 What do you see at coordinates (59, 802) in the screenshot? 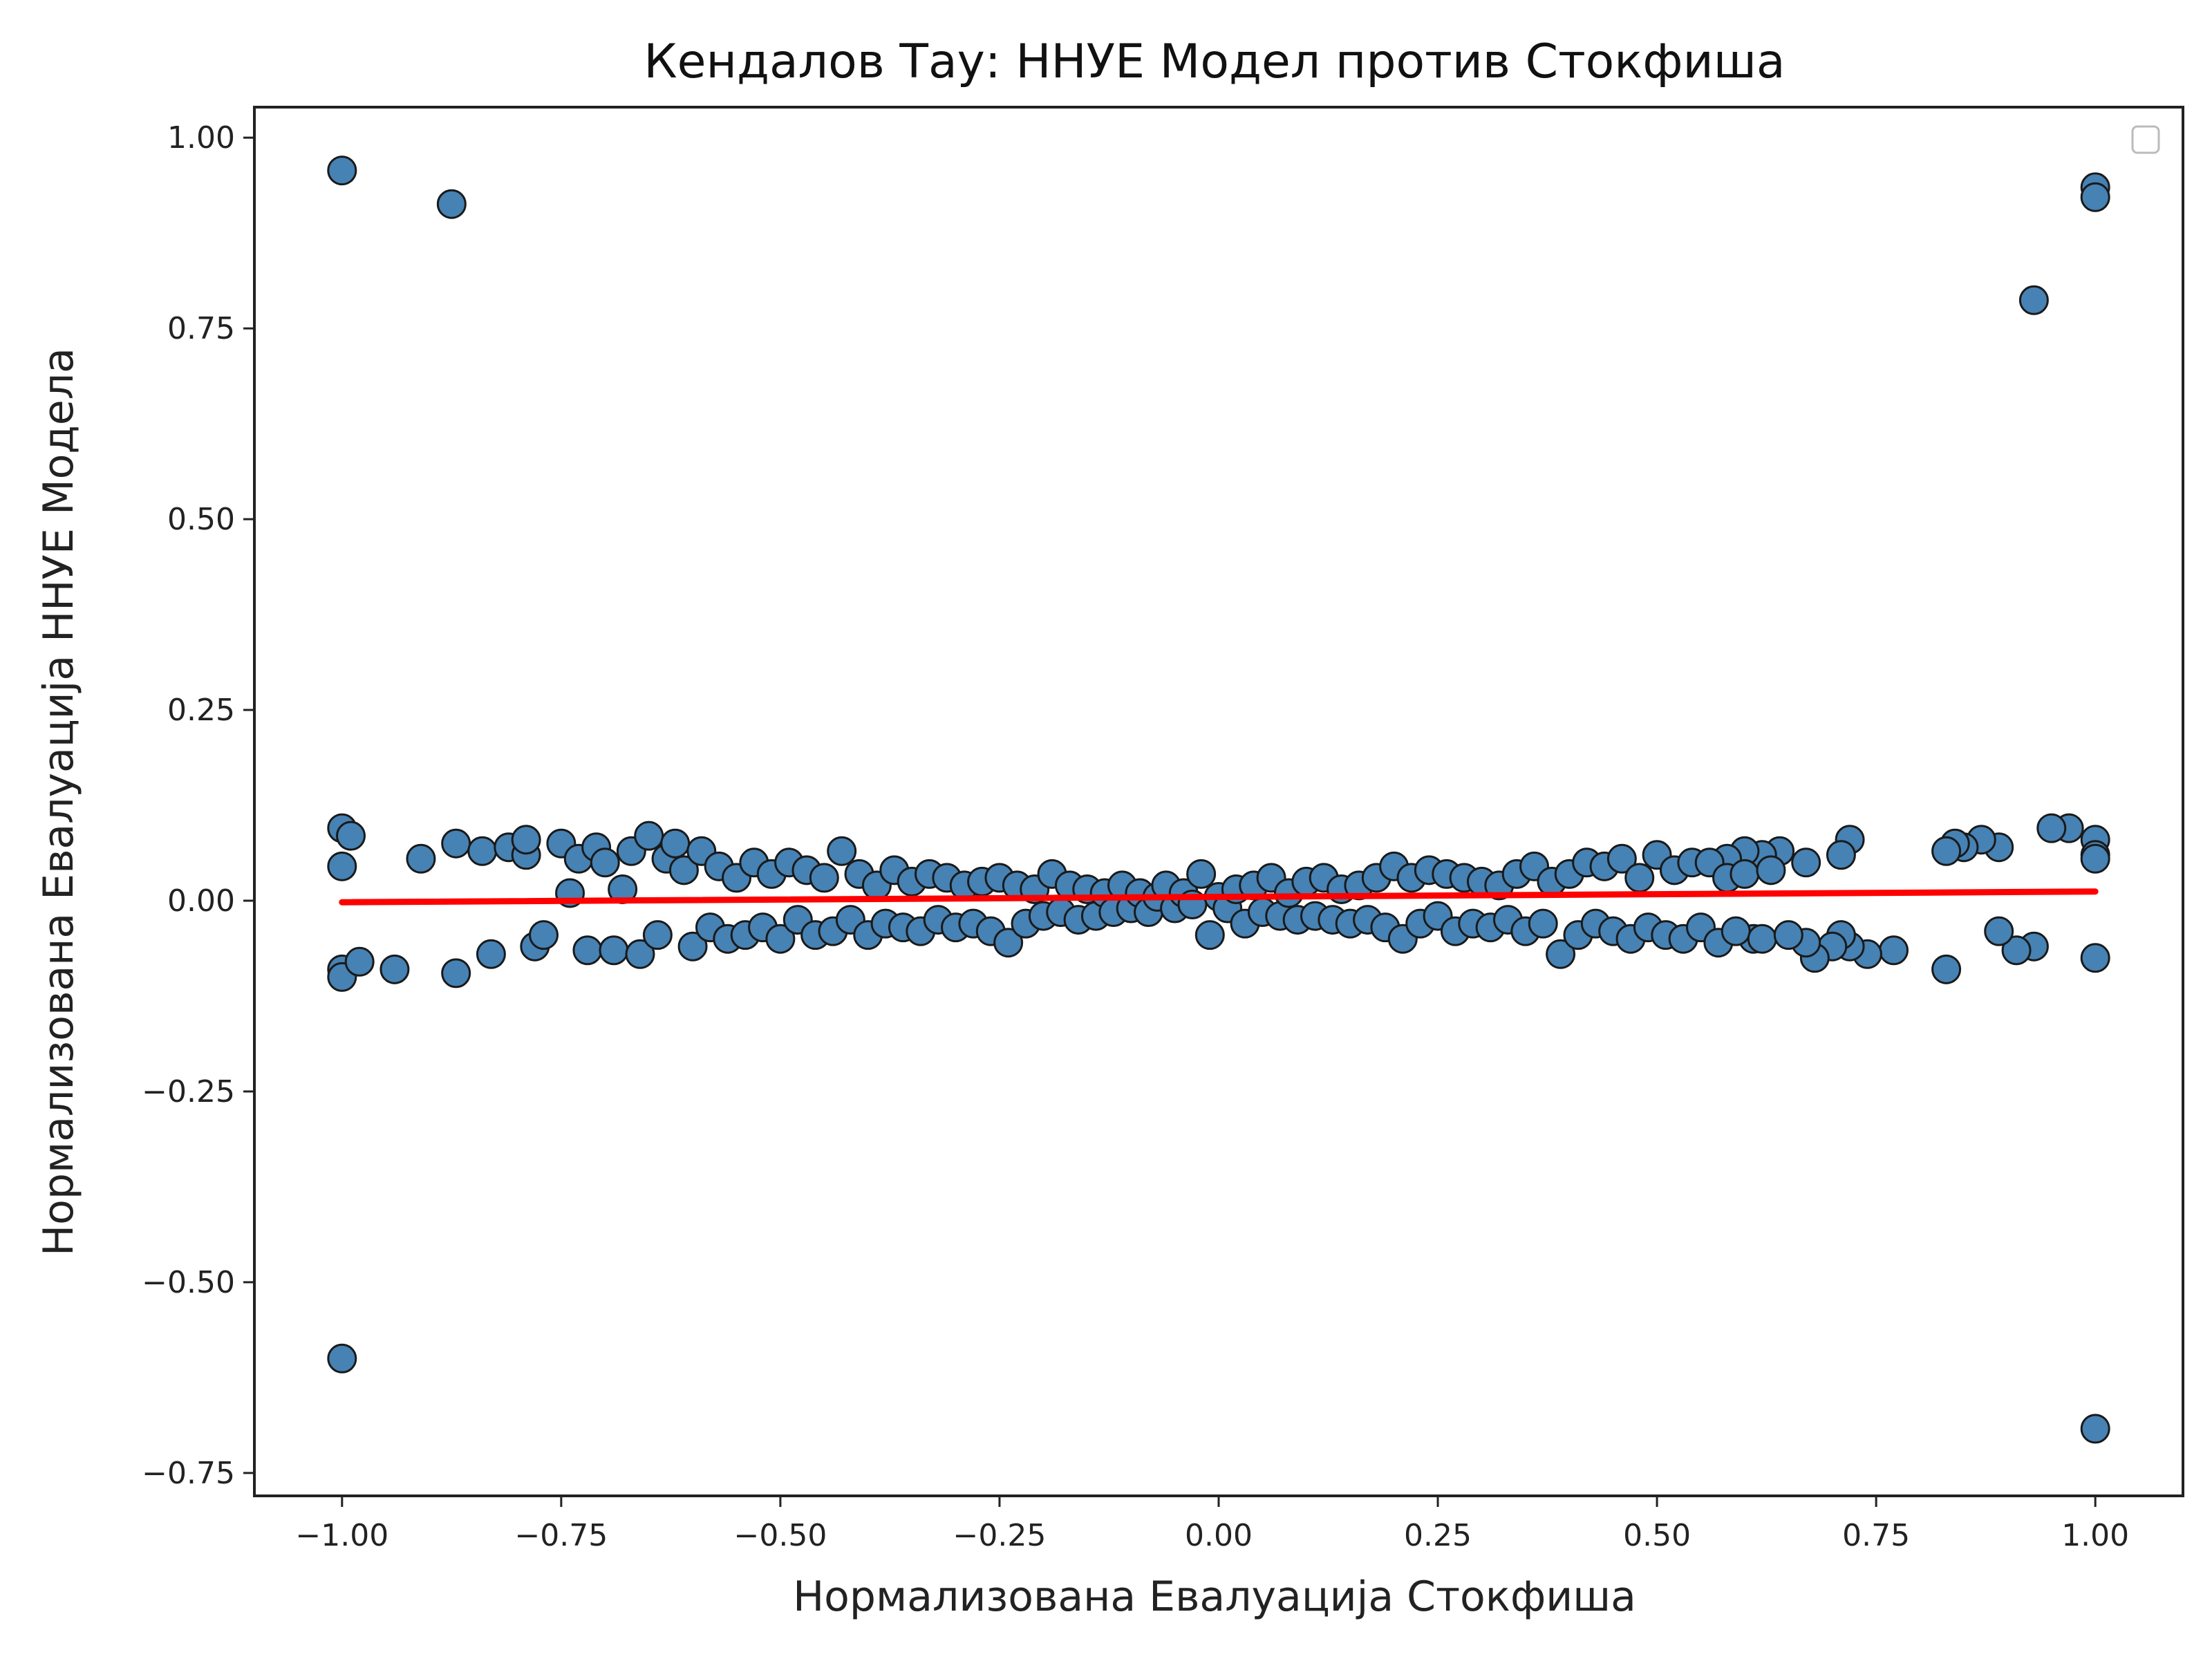
I see `y-axis-title: Нормализована Евалуација ННУЕ Модела` at bounding box center [59, 802].